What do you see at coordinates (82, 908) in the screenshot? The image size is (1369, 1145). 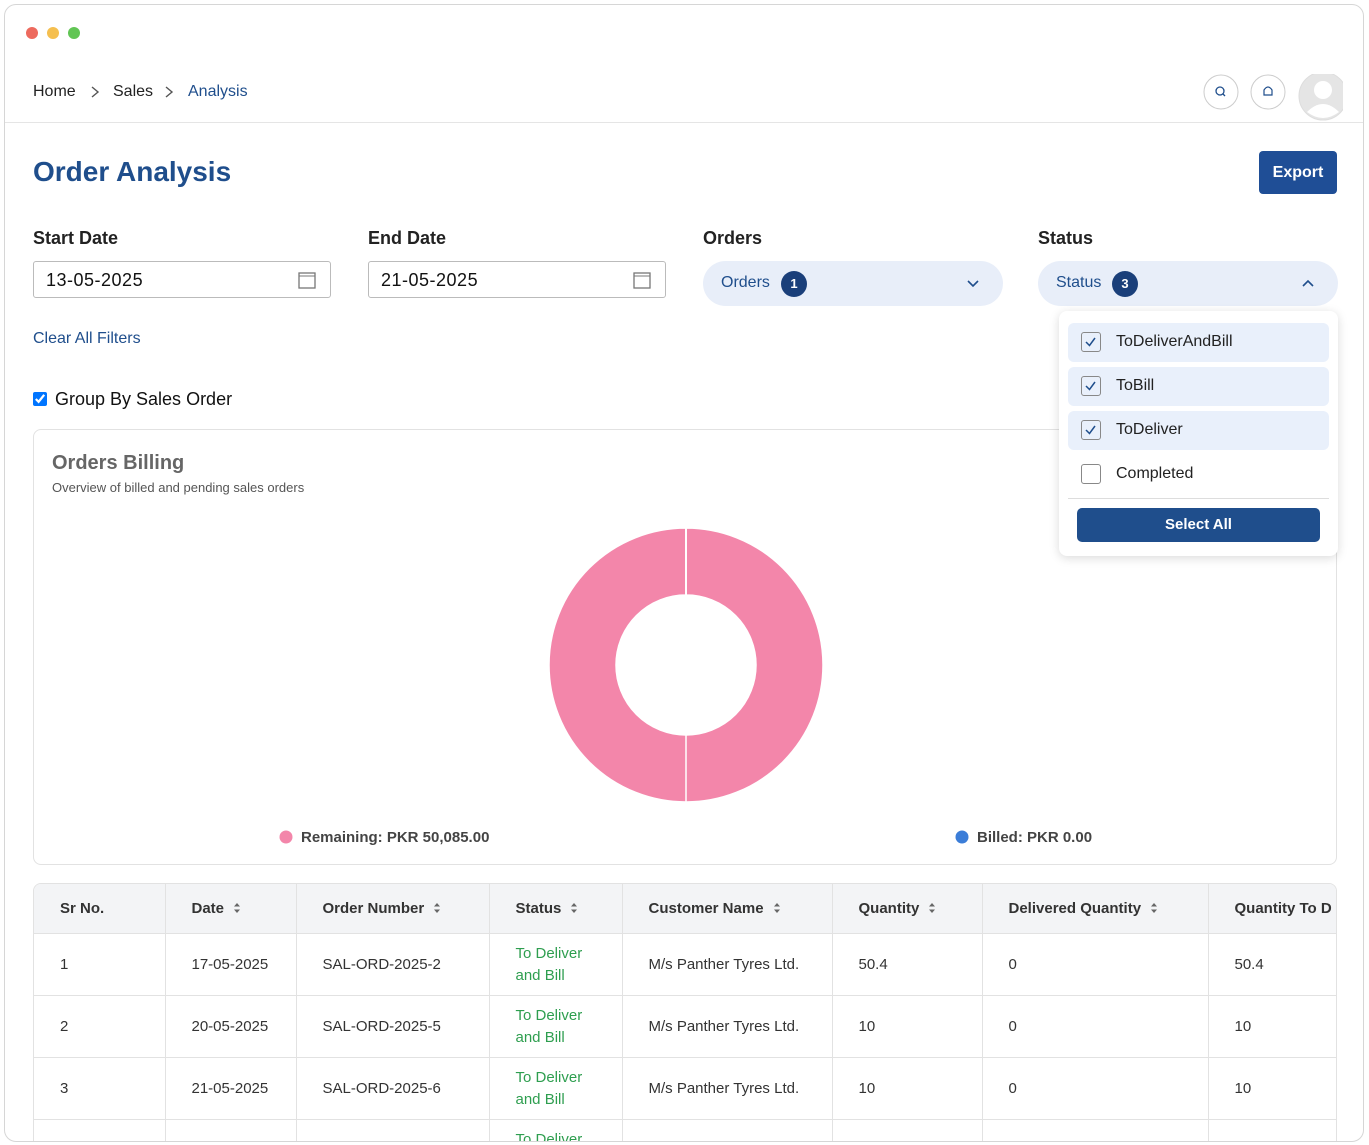 I see `column-label: Sr No.` at bounding box center [82, 908].